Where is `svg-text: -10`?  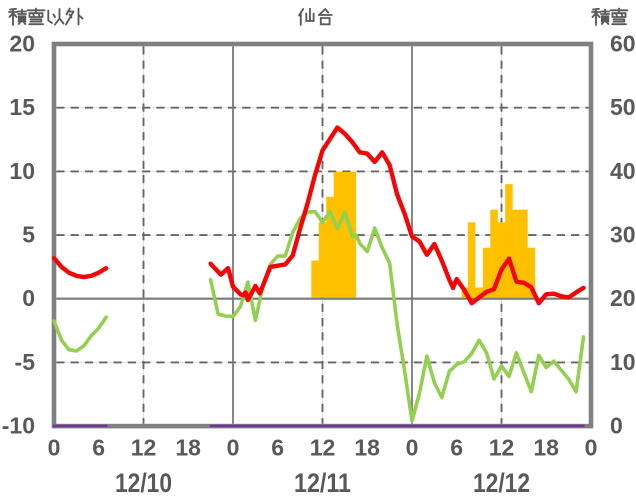 svg-text: -10 is located at coordinates (18, 426).